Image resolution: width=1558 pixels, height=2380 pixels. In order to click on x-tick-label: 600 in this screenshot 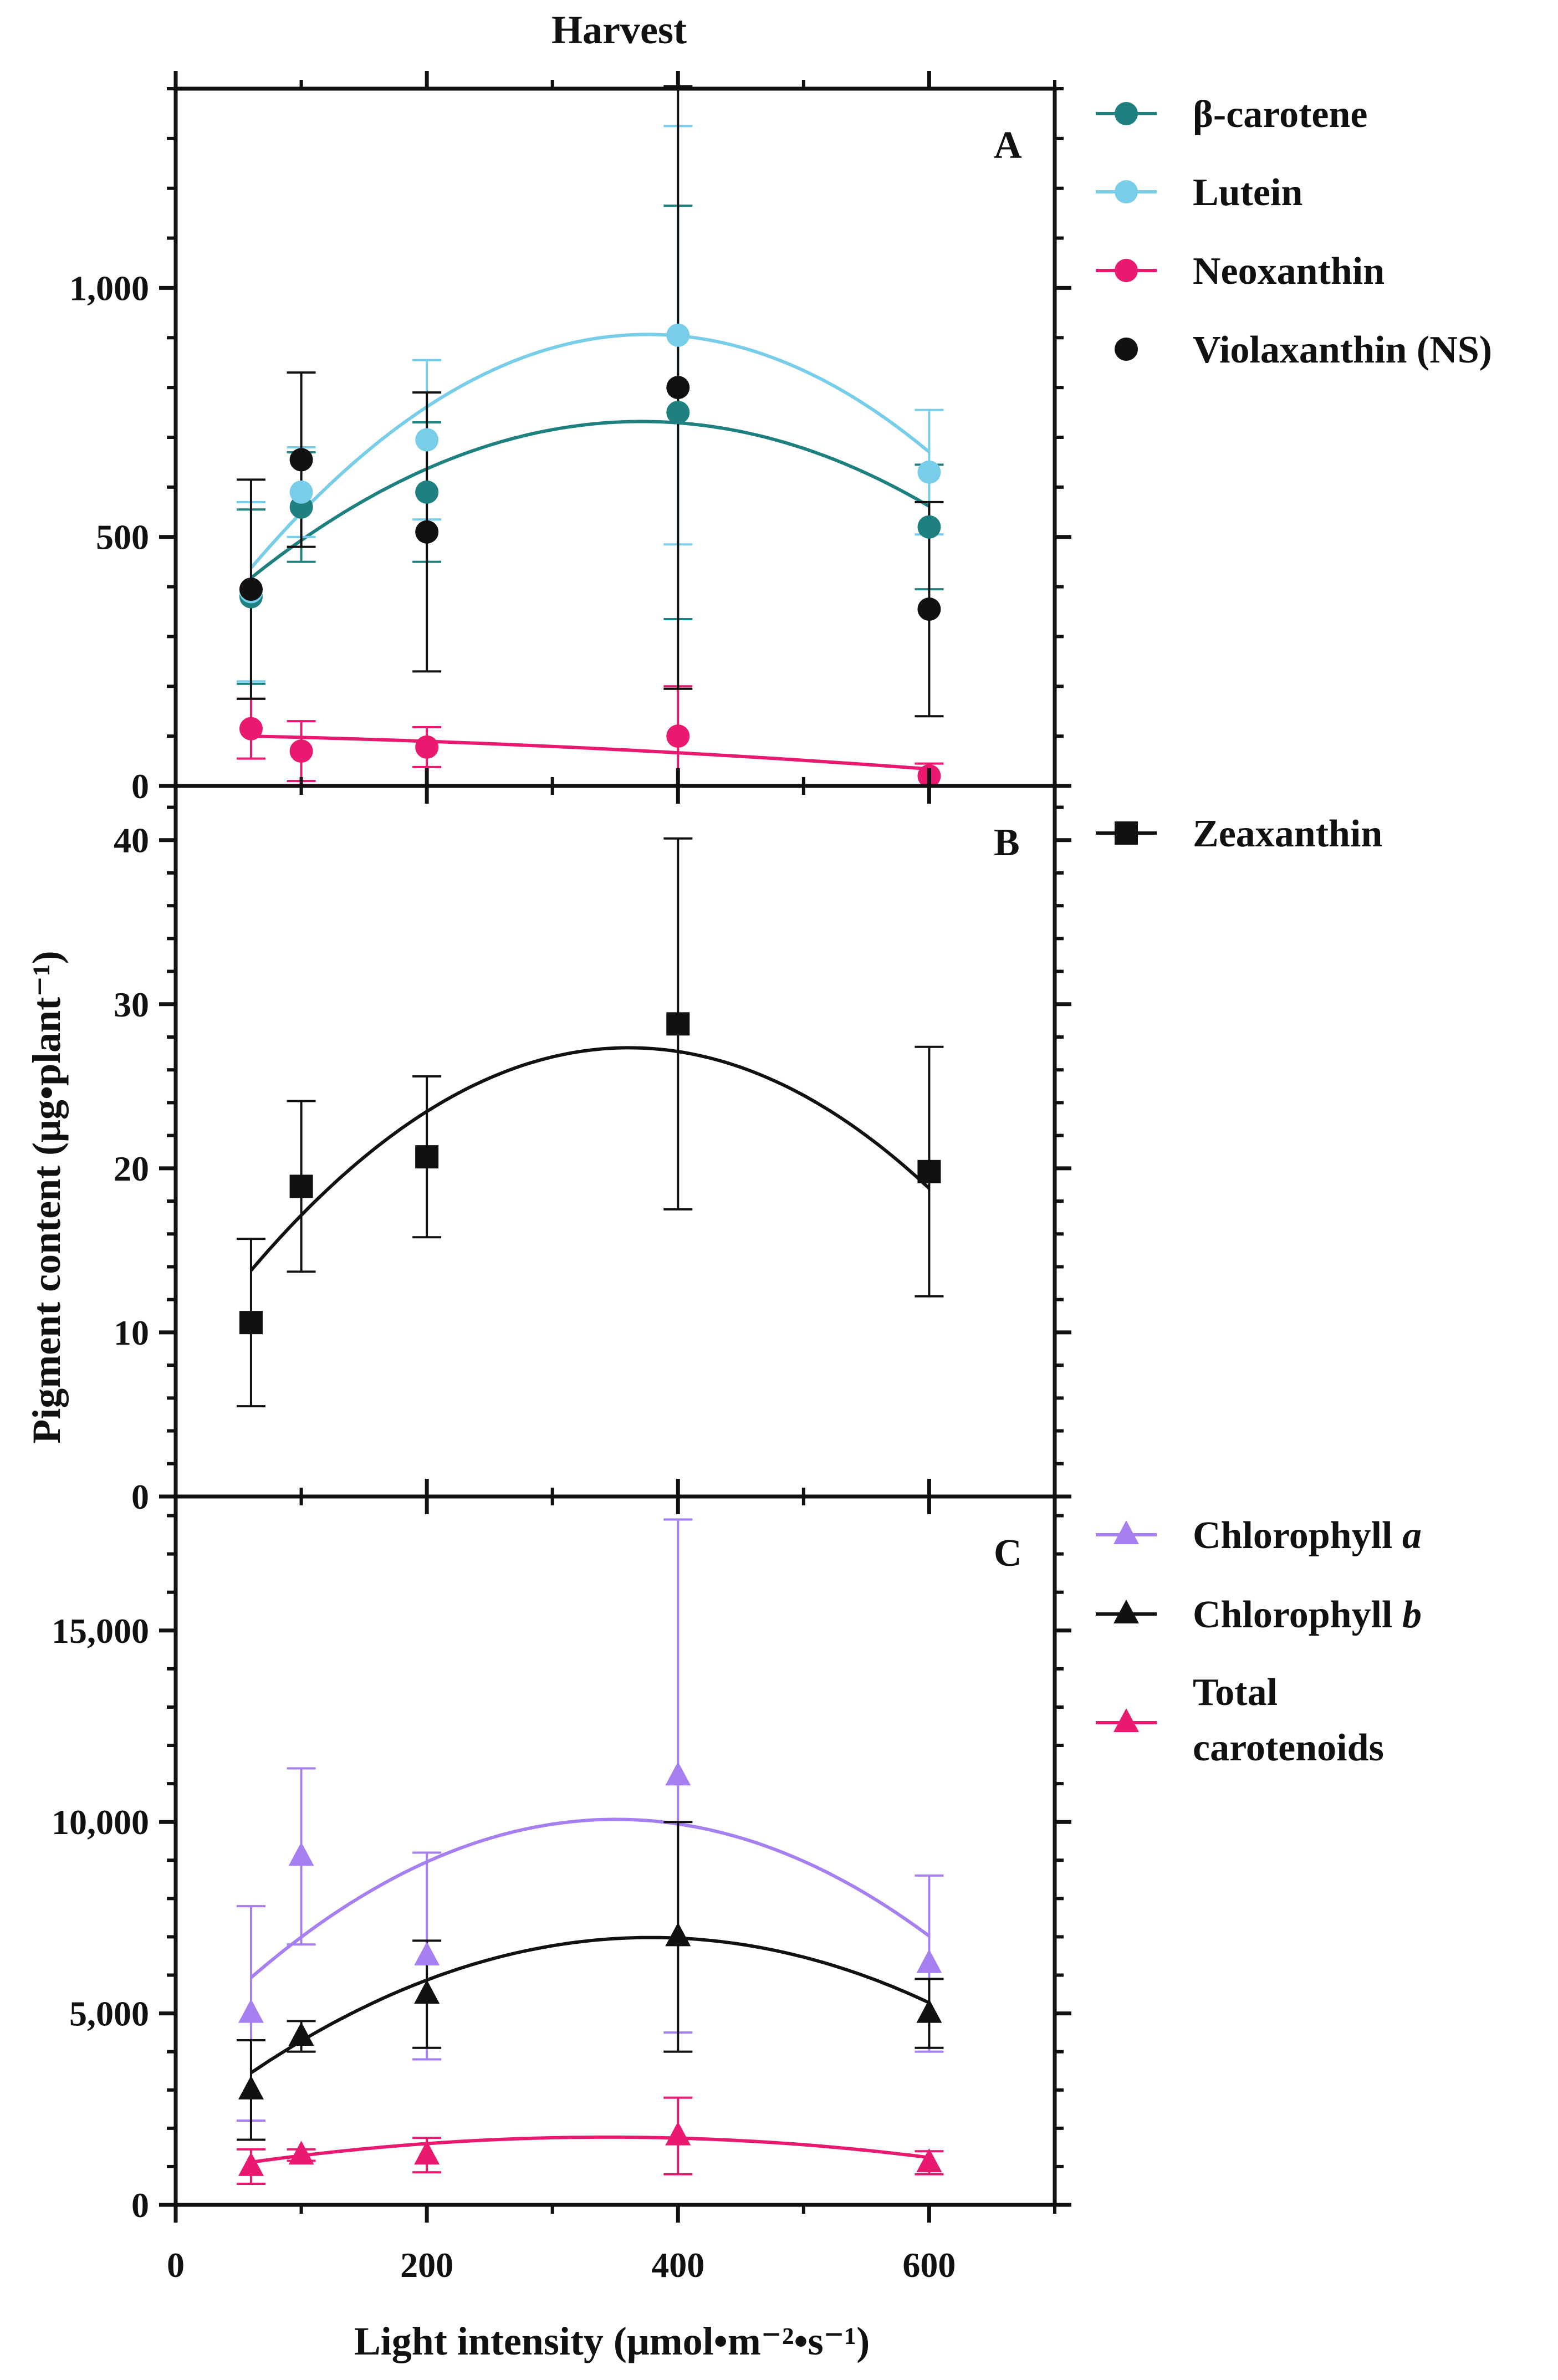, I will do `click(929, 2265)`.